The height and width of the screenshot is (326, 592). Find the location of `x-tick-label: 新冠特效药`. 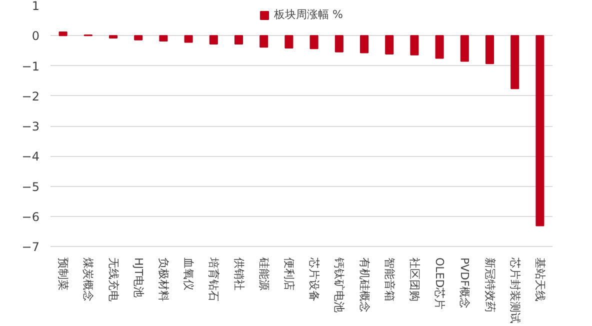

x-tick-label: 新冠特效药 is located at coordinates (489, 285).